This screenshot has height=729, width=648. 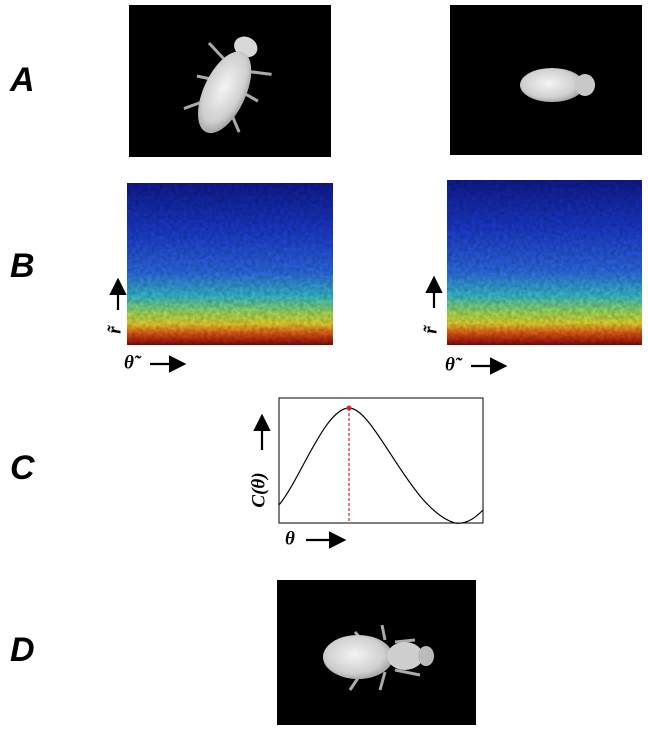 I want to click on axis-label: C(θ), so click(x=258, y=489).